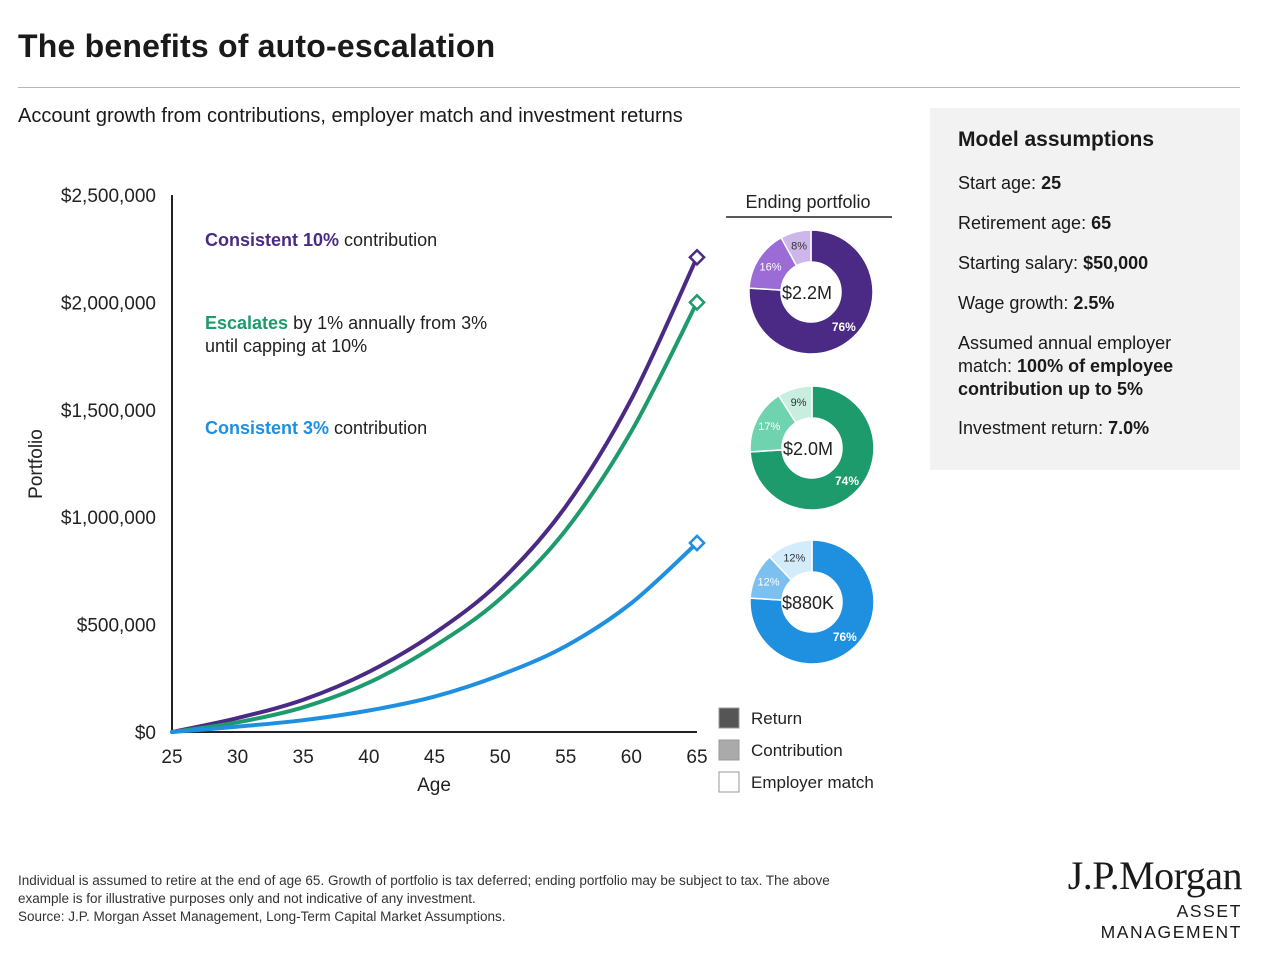  I want to click on donut-chart: 76%12%12%$880K, so click(812, 602).